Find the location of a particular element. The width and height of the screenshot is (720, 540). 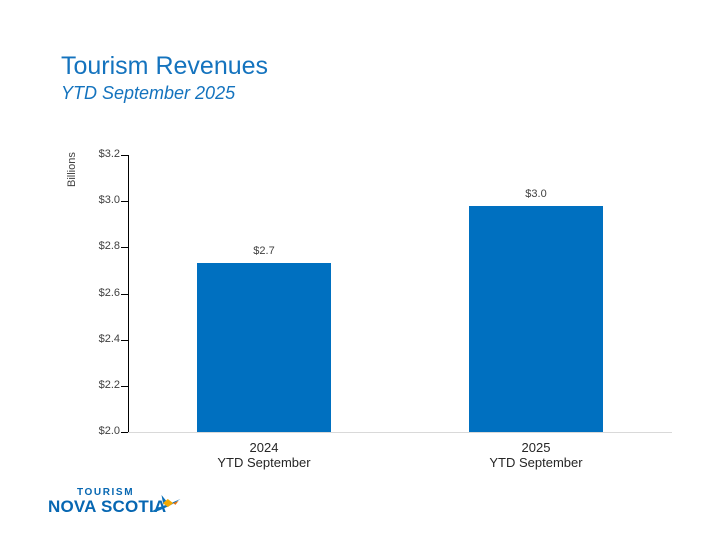

y-tick-label: $2.6 is located at coordinates (109, 292).